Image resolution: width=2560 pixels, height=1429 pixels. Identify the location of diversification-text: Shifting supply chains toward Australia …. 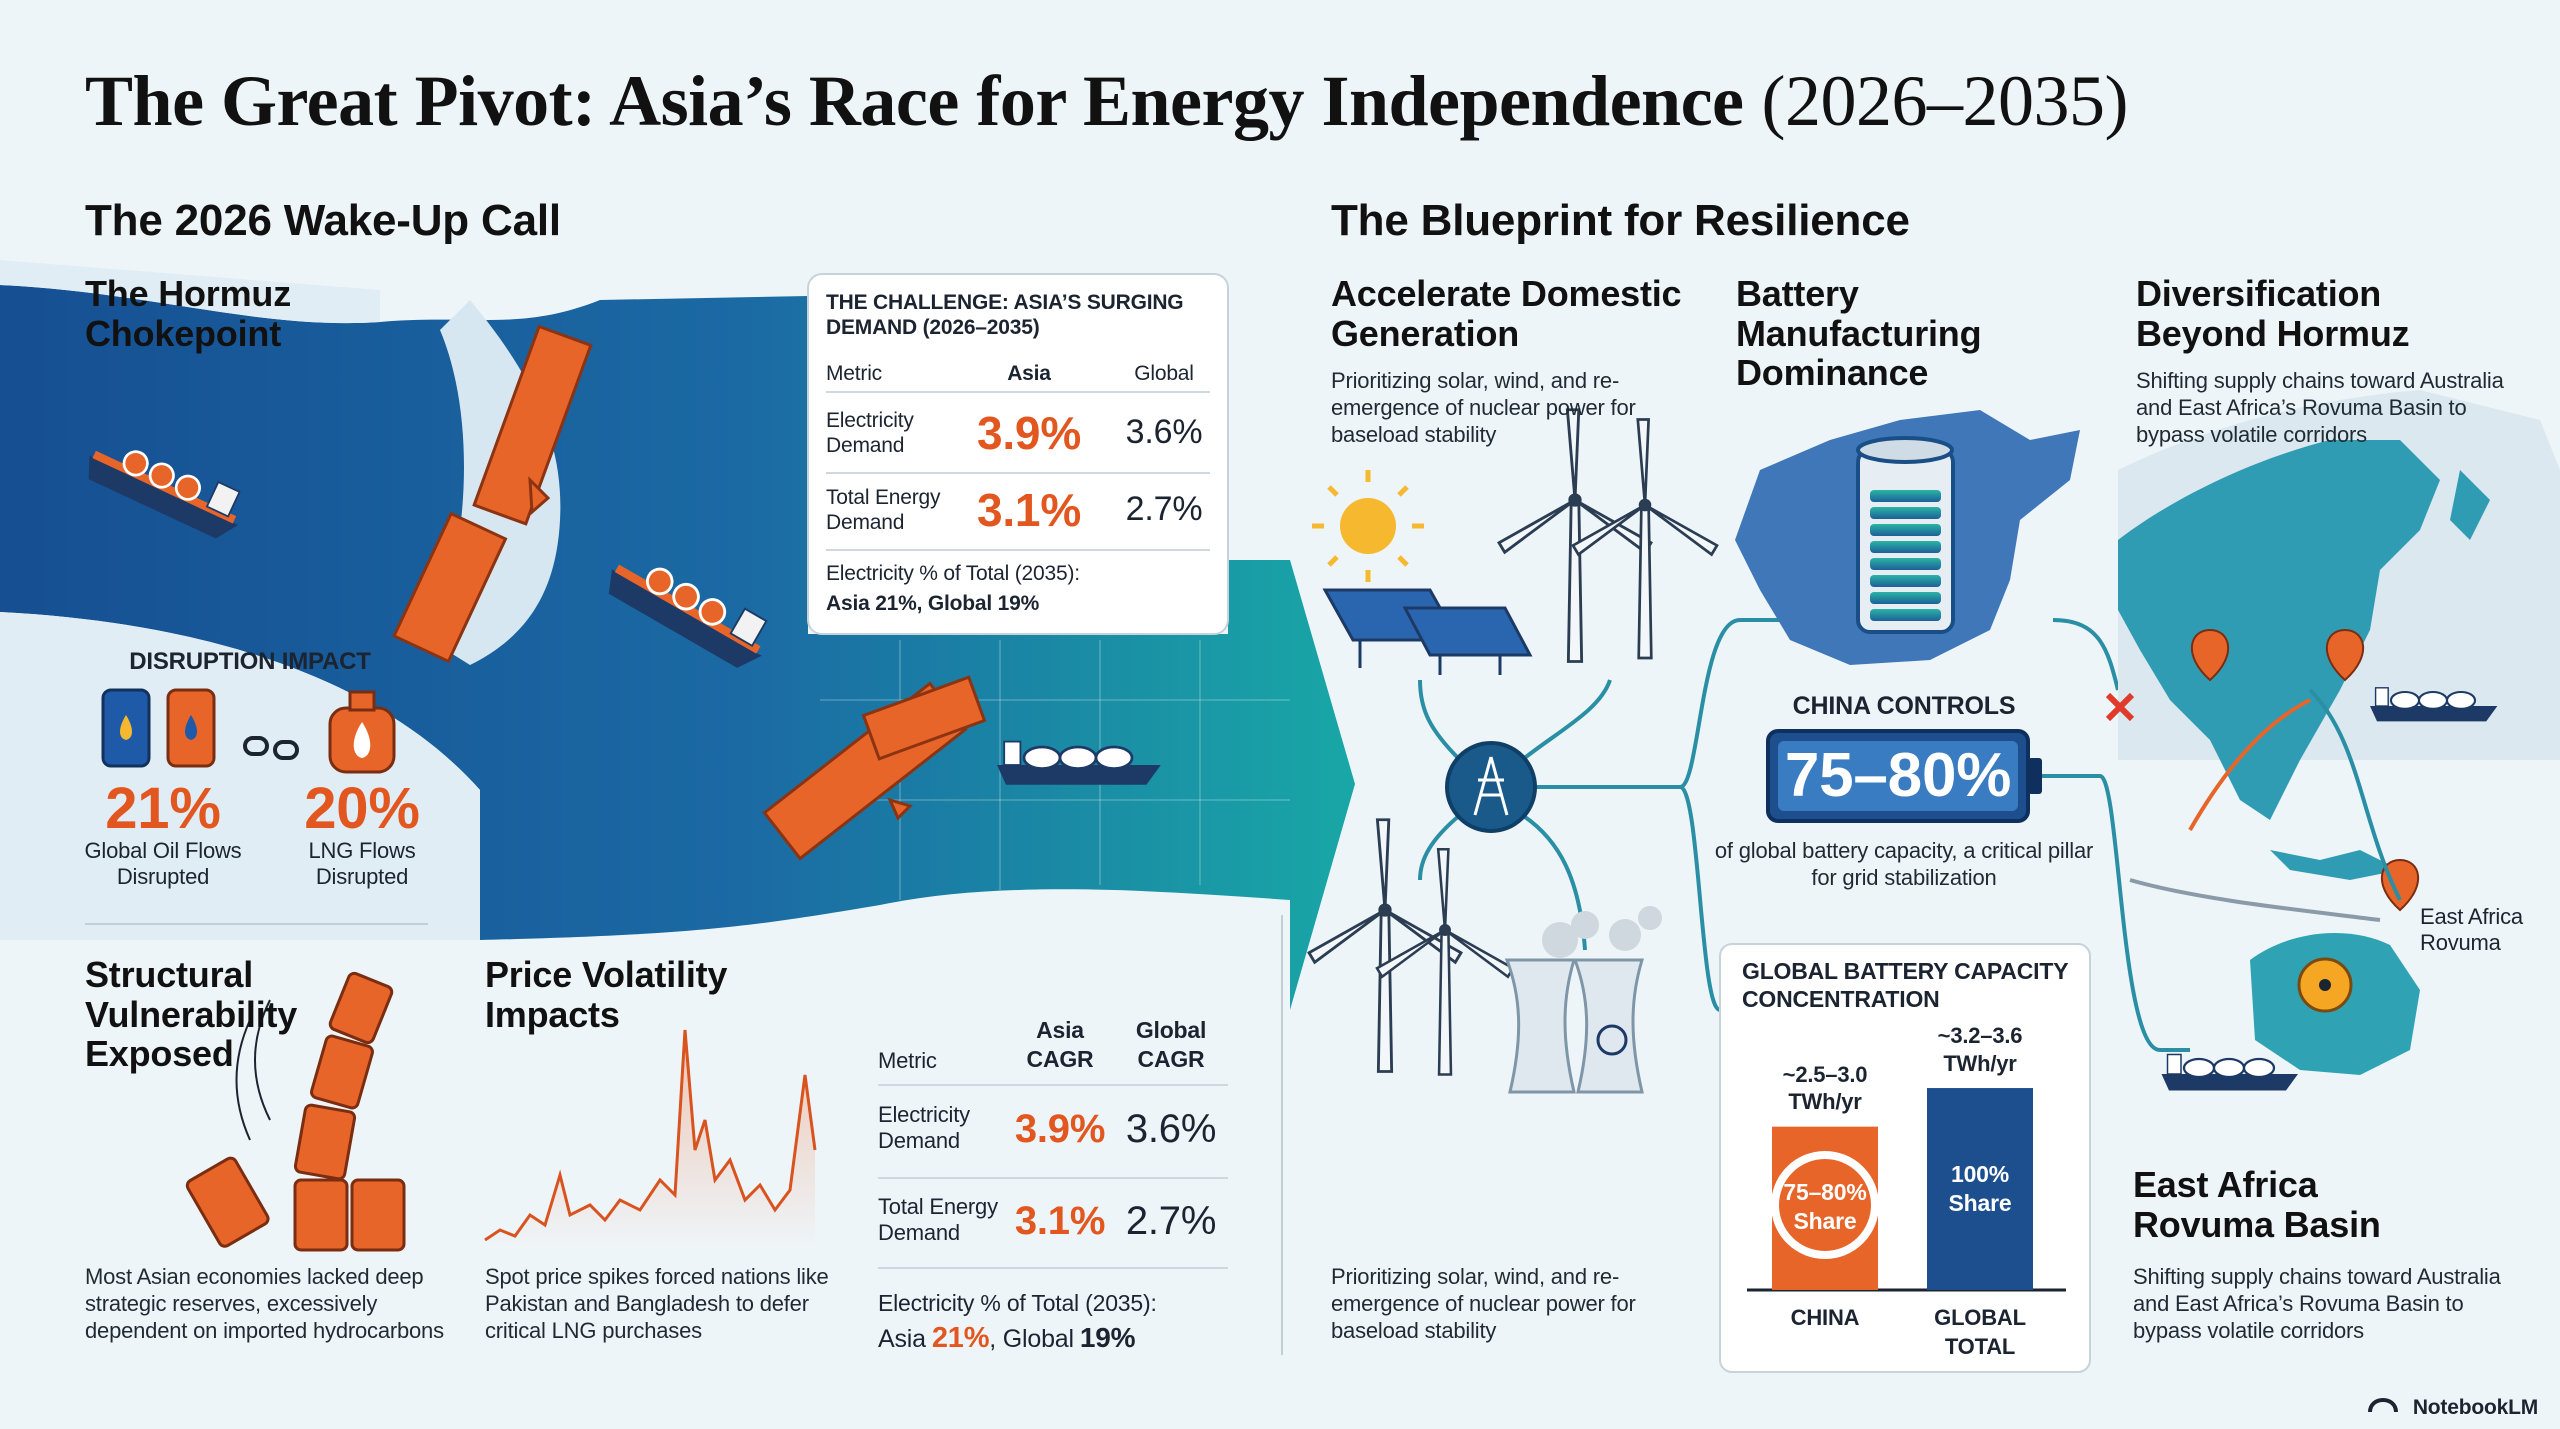
(2320, 407).